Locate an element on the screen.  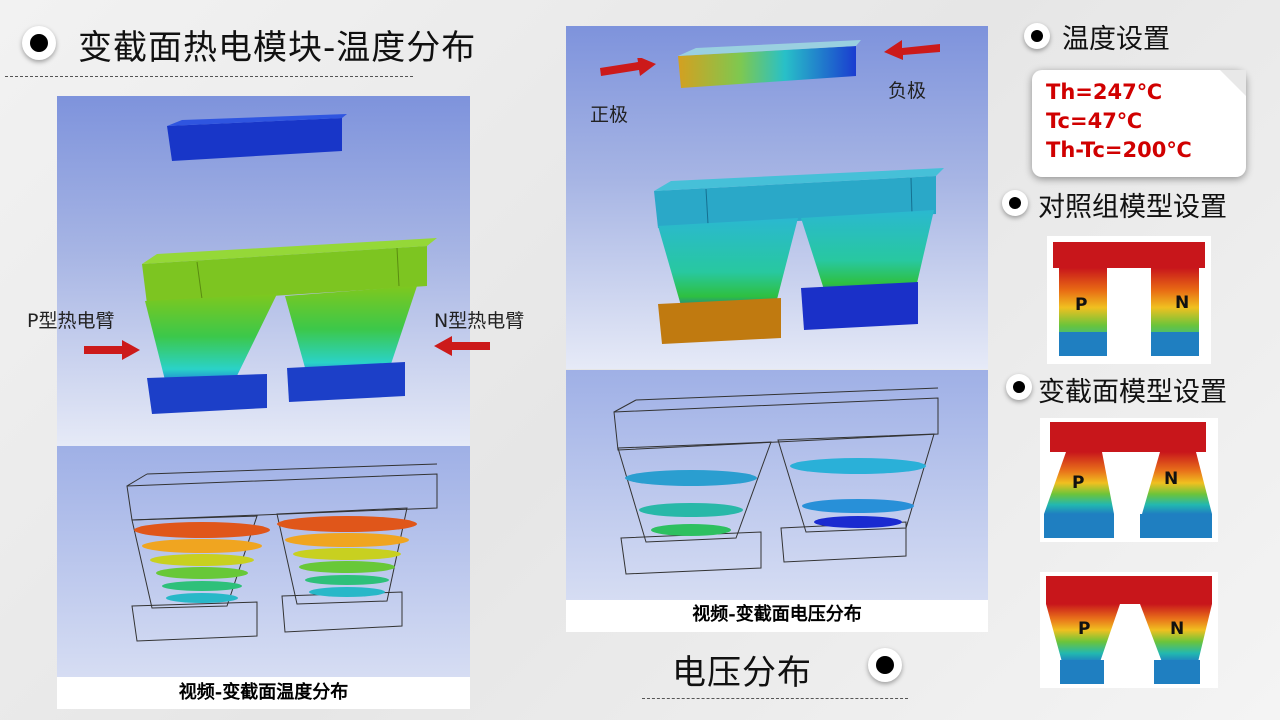
voltage-slices-image is located at coordinates (777, 485).